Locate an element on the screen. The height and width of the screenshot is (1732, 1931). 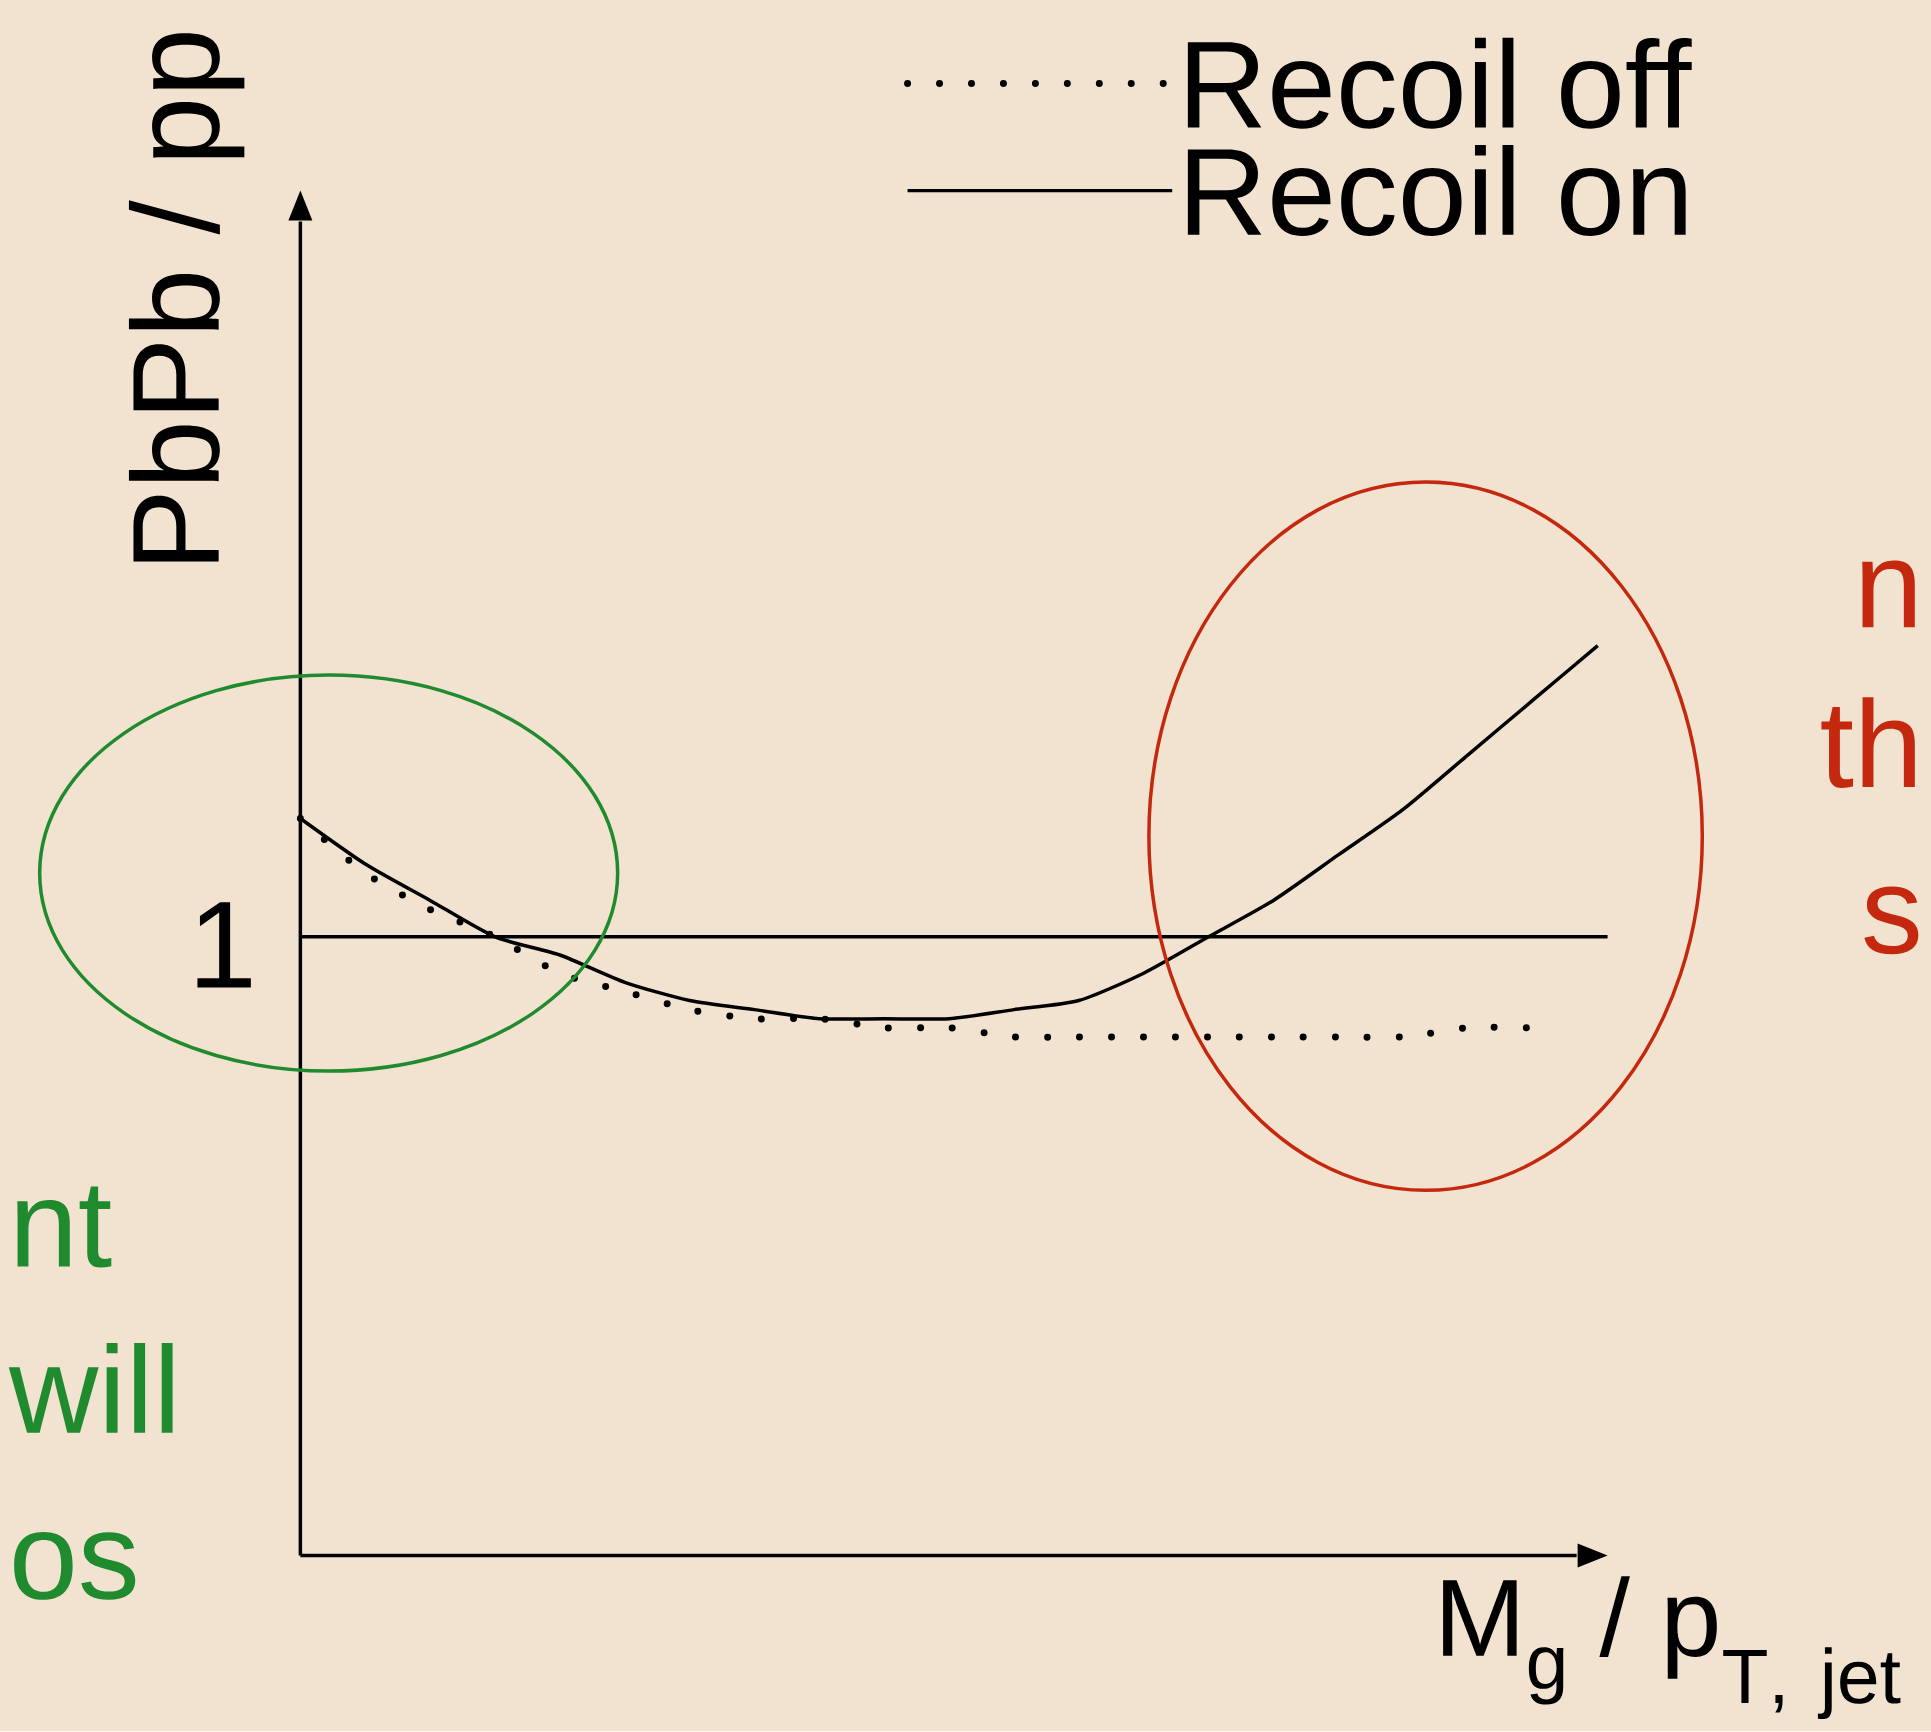
text: nt is located at coordinates (64, 1227).